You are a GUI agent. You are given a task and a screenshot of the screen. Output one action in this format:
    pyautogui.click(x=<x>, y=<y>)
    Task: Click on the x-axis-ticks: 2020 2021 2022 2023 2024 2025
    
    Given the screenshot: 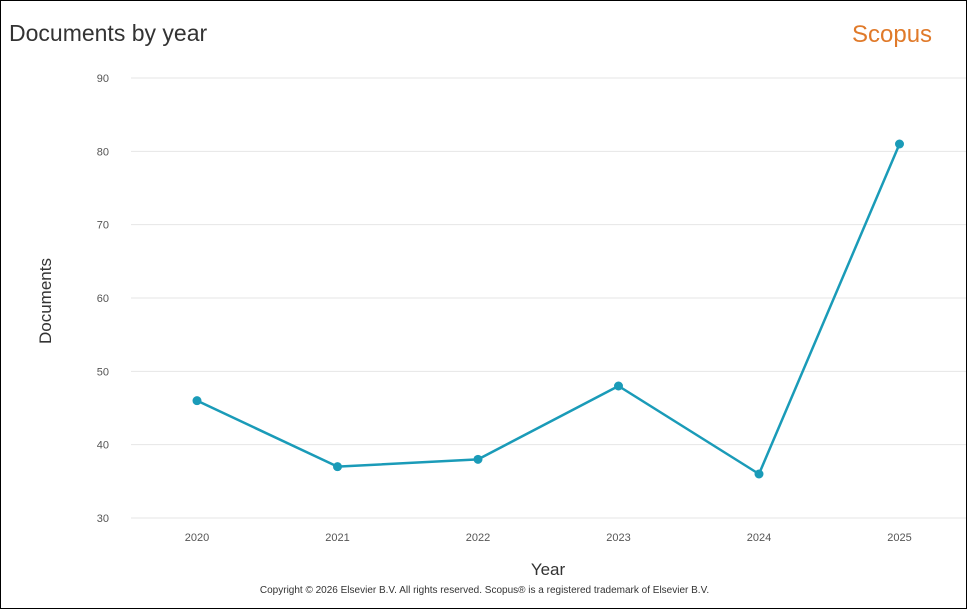 What is the action you would take?
    pyautogui.click(x=548, y=538)
    